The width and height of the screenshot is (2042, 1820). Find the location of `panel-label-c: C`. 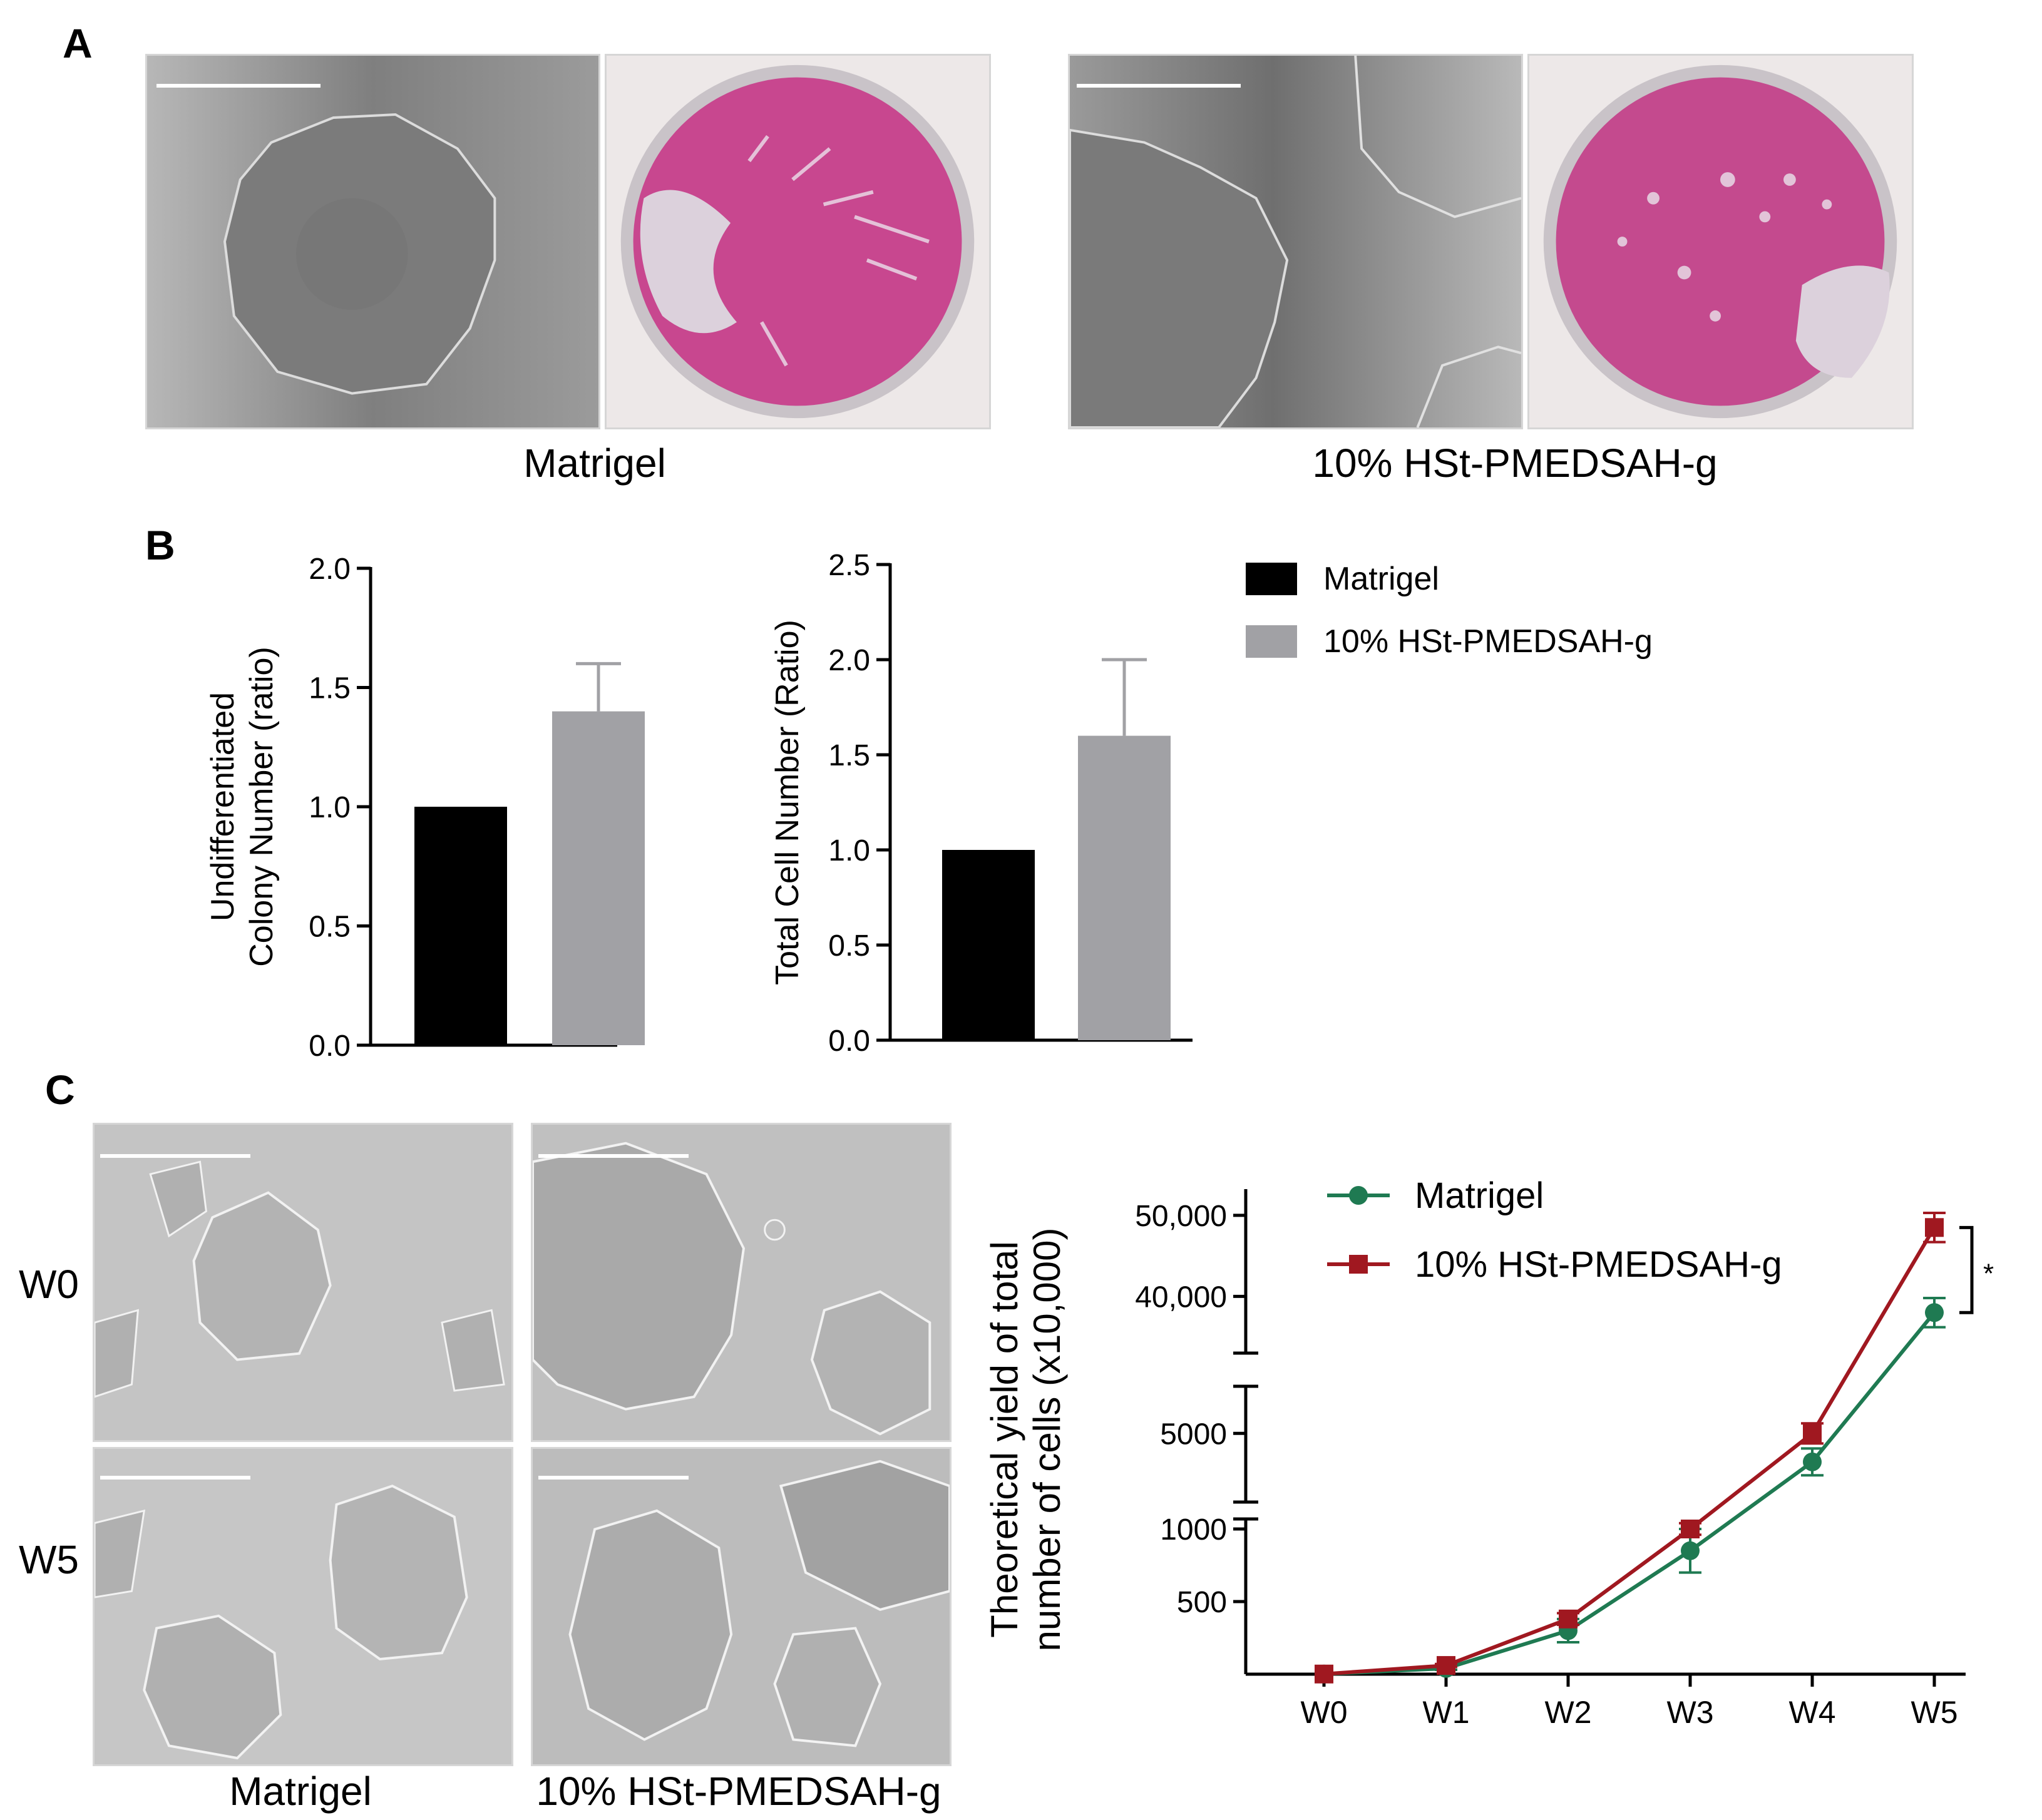

panel-label-c: C is located at coordinates (60, 1089).